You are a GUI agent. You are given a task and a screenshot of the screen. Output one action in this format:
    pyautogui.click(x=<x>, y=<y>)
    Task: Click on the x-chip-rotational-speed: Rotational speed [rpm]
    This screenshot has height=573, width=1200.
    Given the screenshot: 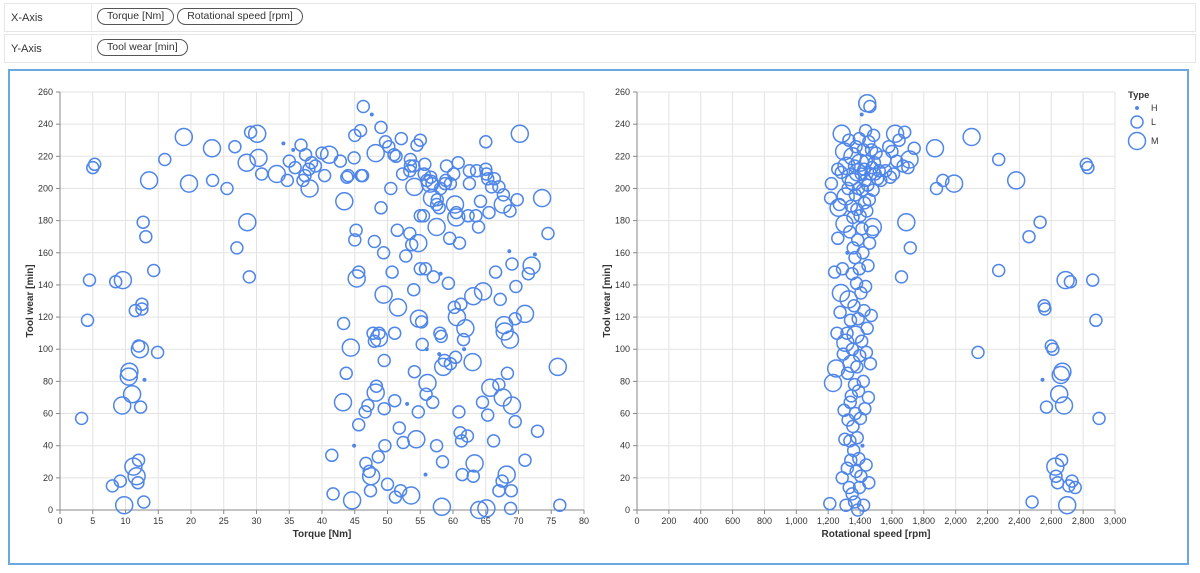 What is the action you would take?
    pyautogui.click(x=240, y=16)
    